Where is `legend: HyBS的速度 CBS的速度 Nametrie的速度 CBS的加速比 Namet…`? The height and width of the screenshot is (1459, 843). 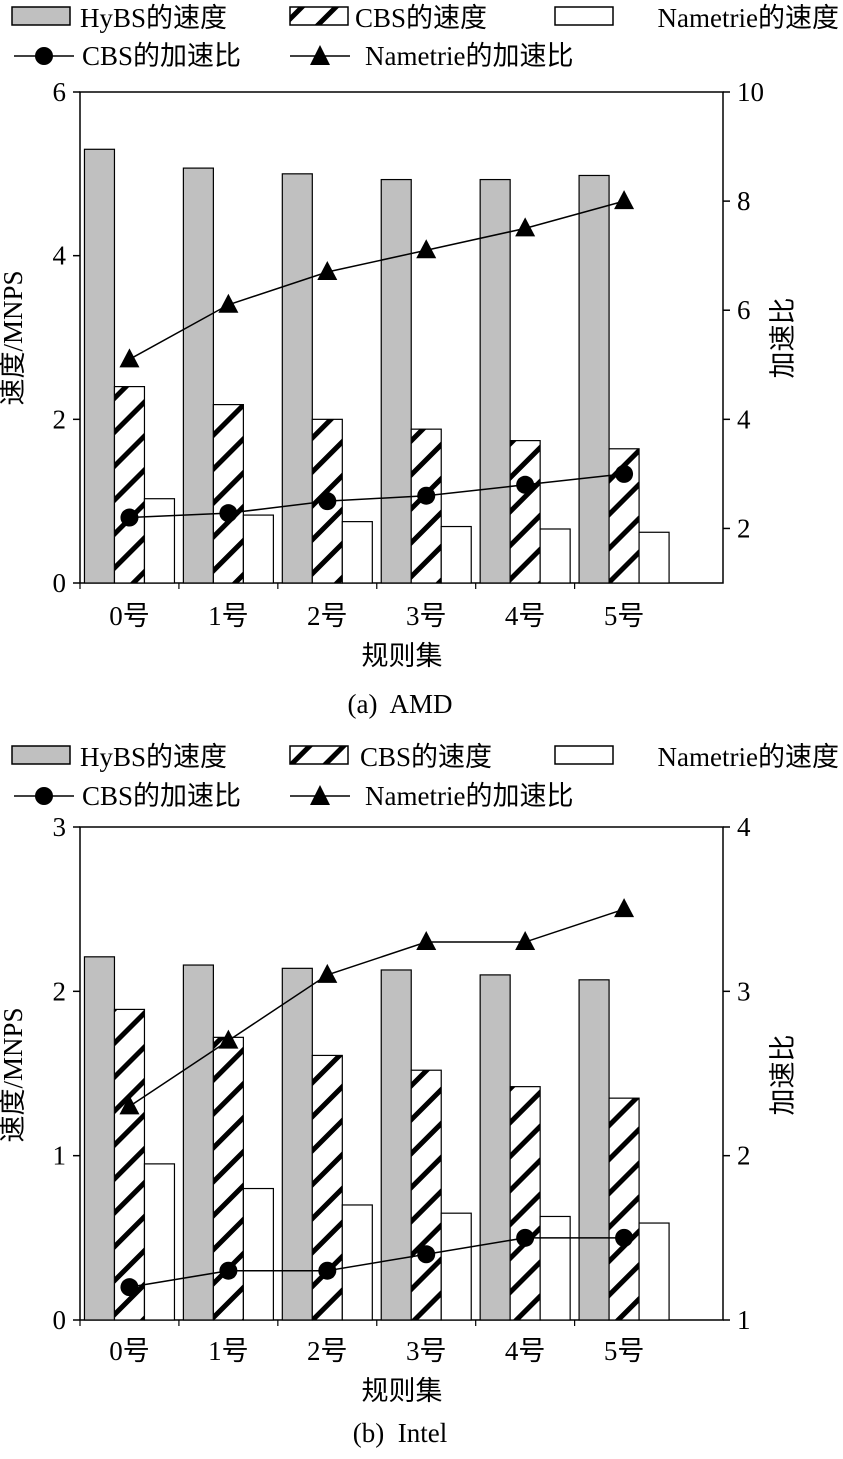 legend: HyBS的速度 CBS的速度 Nametrie的速度 CBS的加速比 Namet… is located at coordinates (425, 776).